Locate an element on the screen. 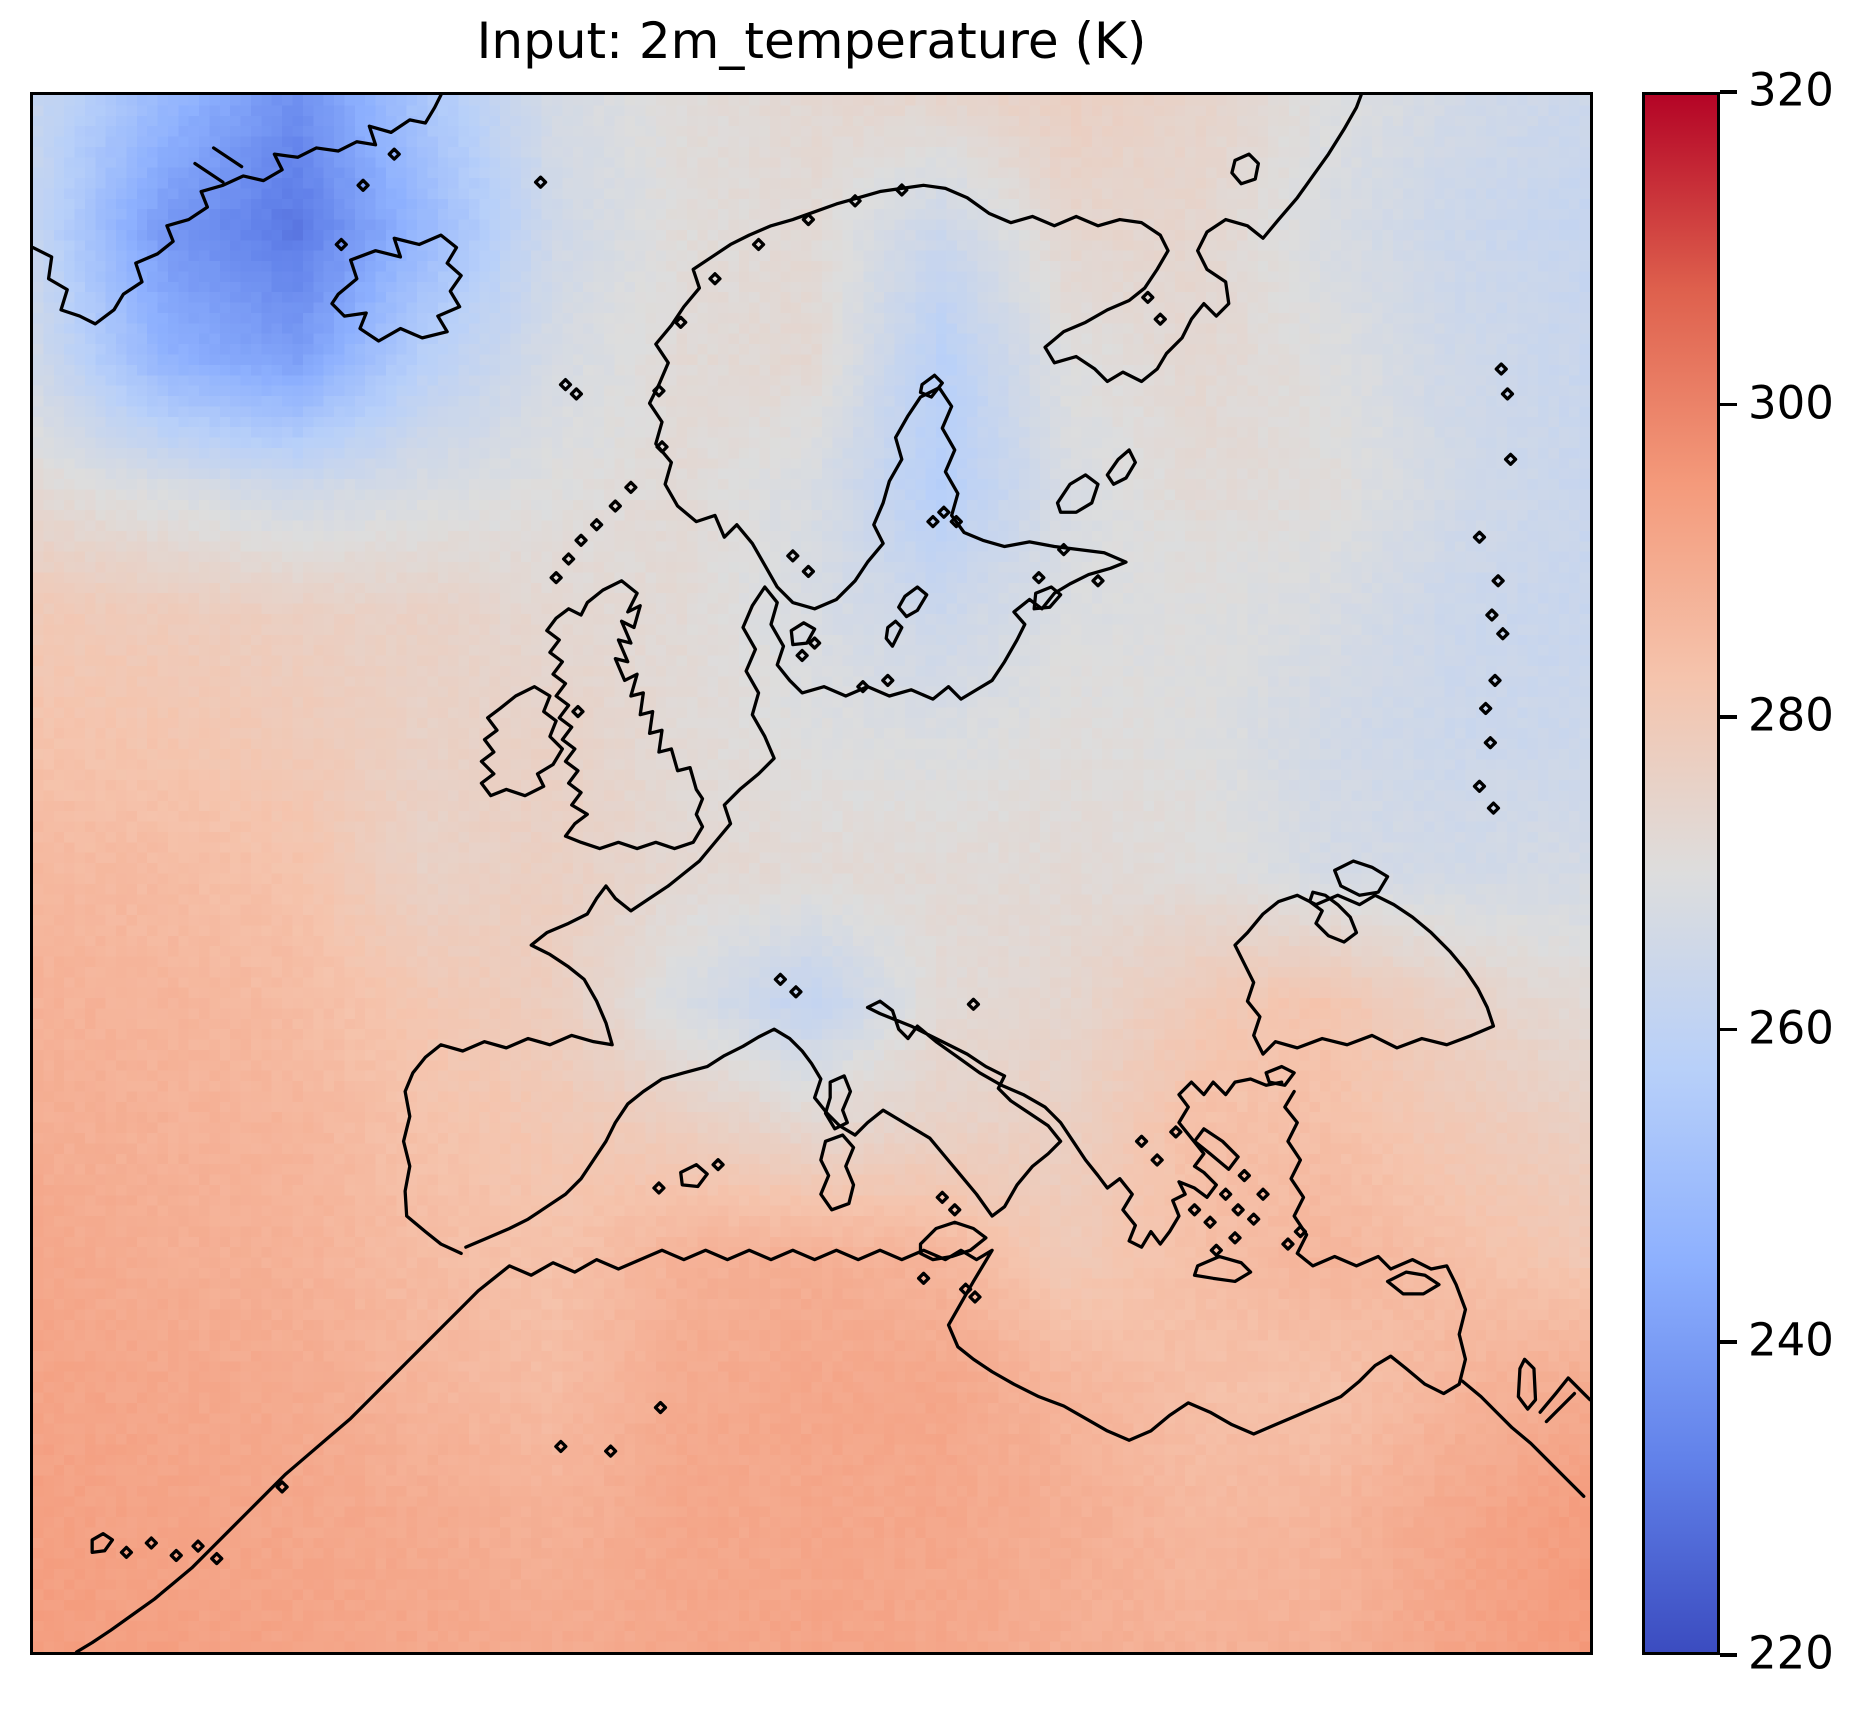  coastline-uk is located at coordinates (625, 715).